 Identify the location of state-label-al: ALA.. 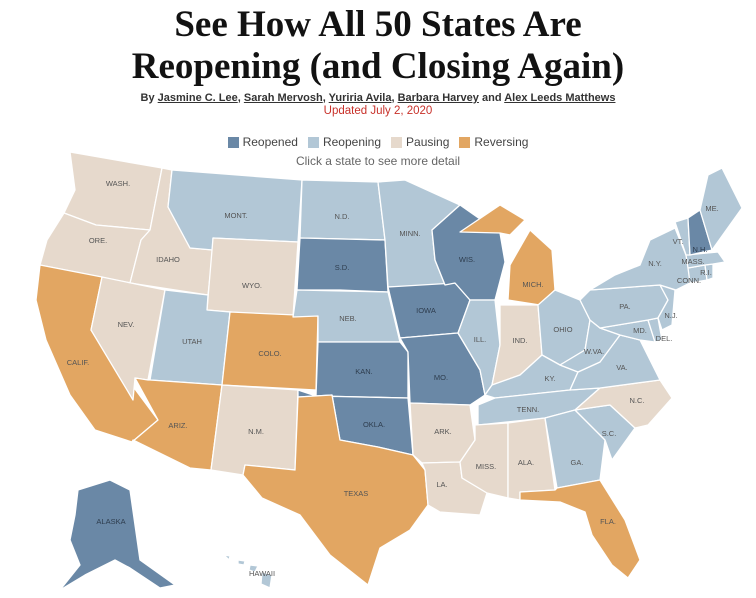
(526, 462).